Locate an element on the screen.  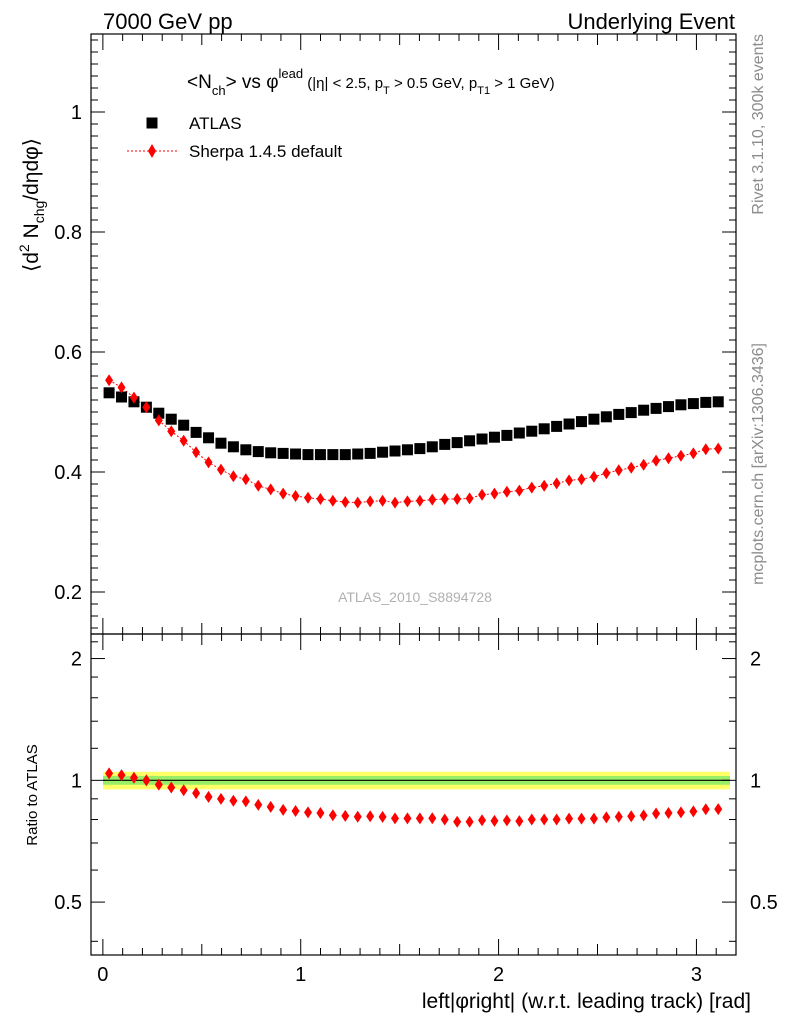
x-tick-label: 3 is located at coordinates (696, 975).